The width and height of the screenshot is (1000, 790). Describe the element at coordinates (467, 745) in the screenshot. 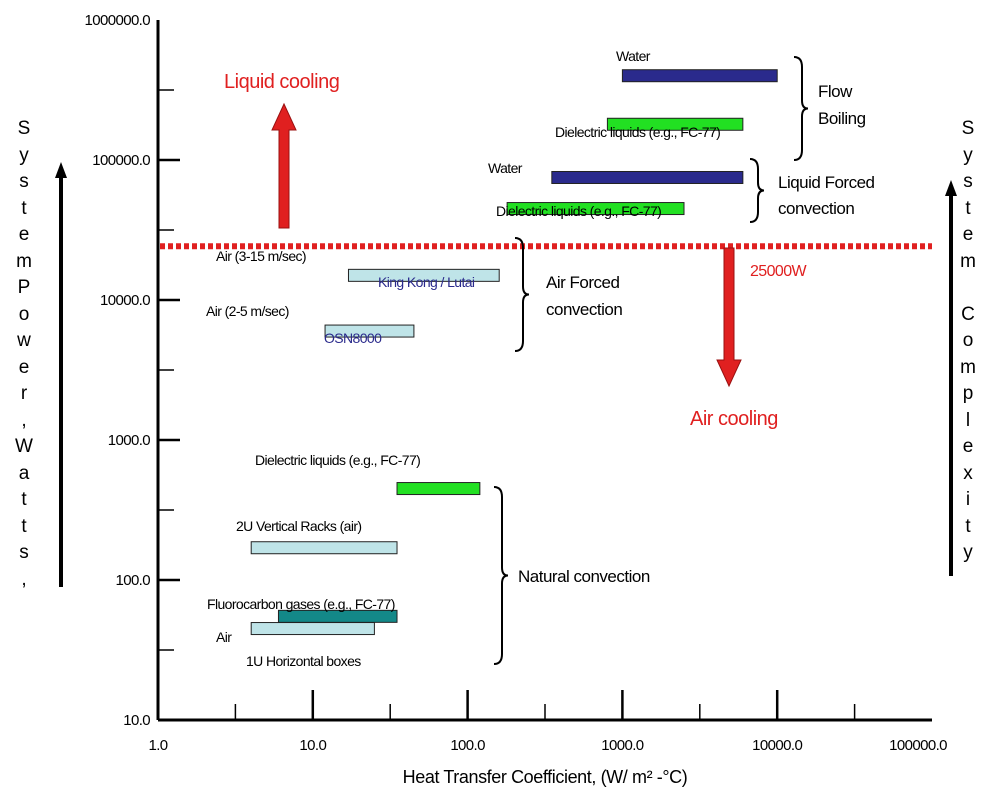

I see `x-tick-label: 100.0` at that location.